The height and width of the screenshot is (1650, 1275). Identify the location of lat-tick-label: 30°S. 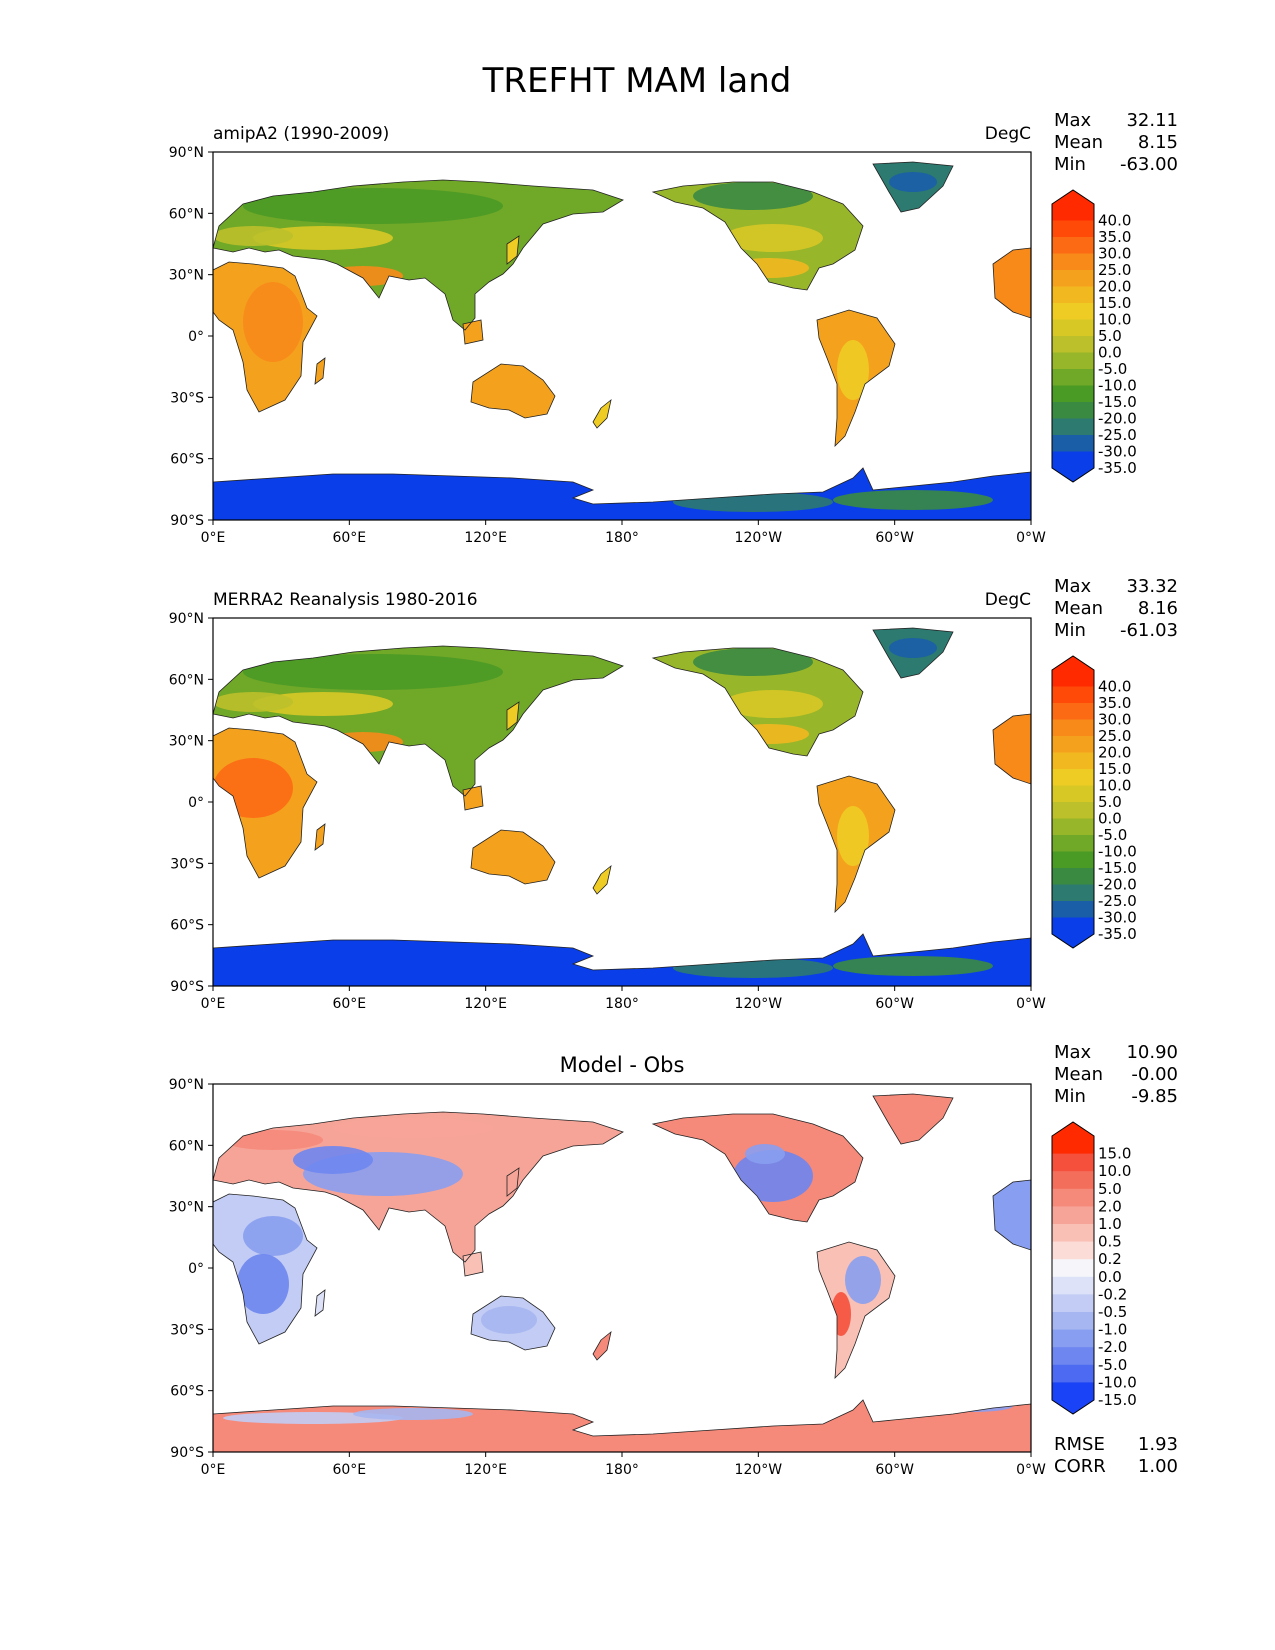
(187, 398).